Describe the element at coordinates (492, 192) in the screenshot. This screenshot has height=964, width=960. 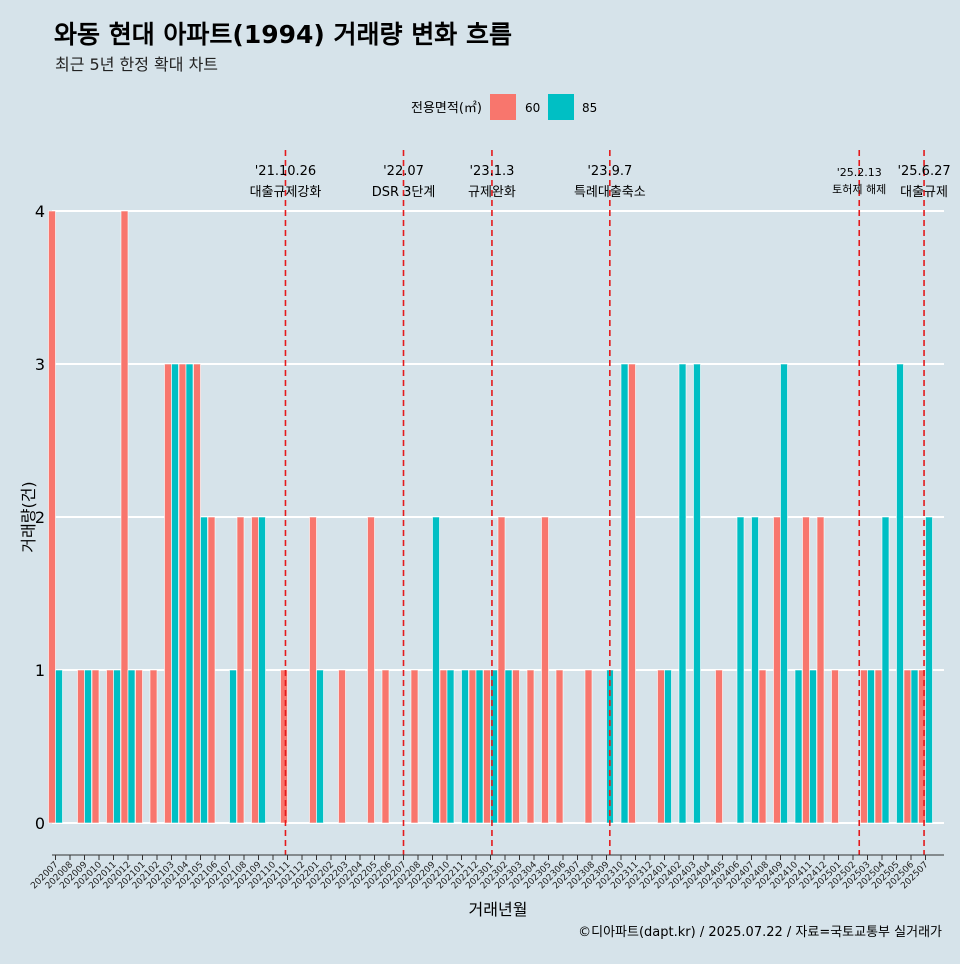
I see `event-text-label: 규제완화` at that location.